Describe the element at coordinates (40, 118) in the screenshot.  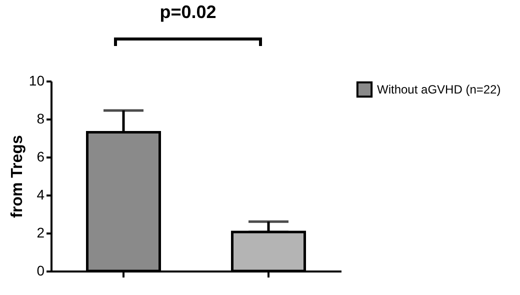
I see `y-tick-label: 8` at that location.